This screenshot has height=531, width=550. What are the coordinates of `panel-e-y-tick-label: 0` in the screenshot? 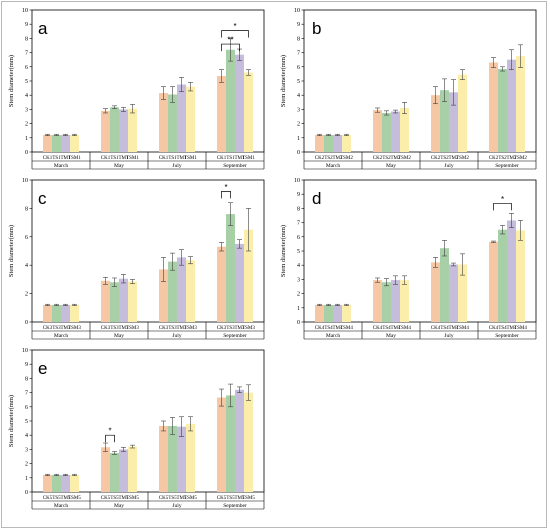 It's located at (26, 493).